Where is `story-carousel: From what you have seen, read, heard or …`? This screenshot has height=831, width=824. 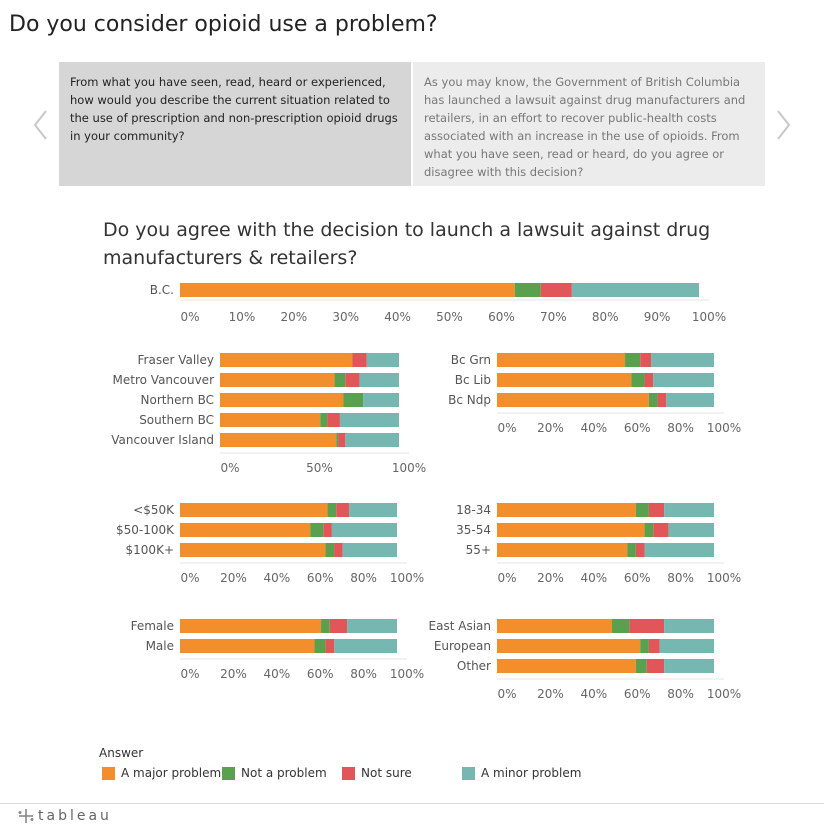
story-carousel: From what you have seen, read, heard or … is located at coordinates (412, 124).